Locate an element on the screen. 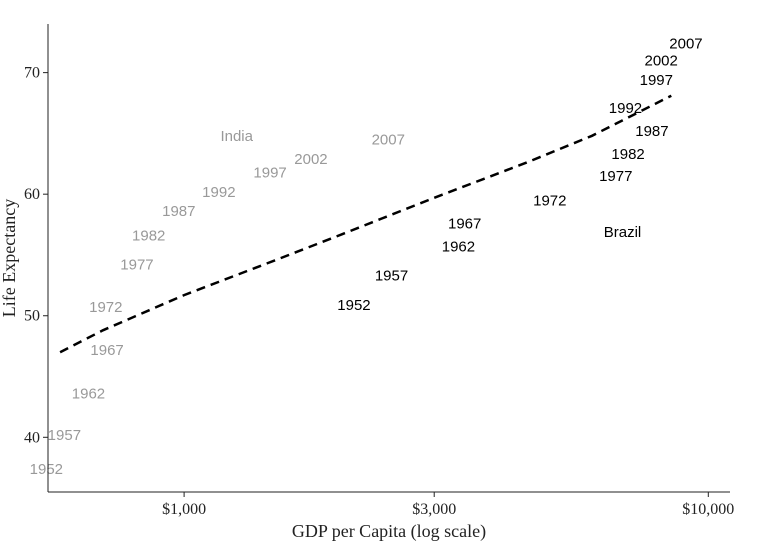 The image size is (760, 550). point-label-brazil-1982: 1982 is located at coordinates (627, 154).